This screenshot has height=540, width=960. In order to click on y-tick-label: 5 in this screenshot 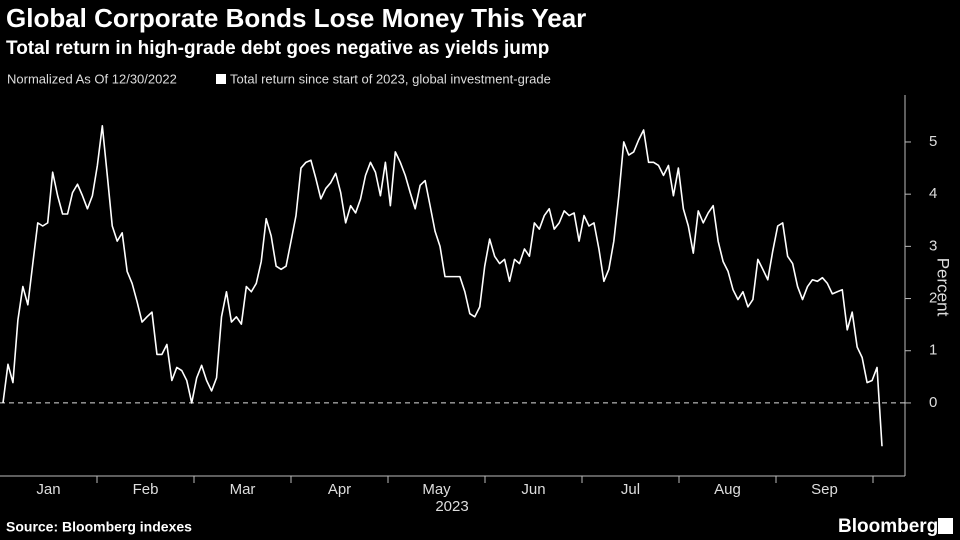, I will do `click(933, 141)`.